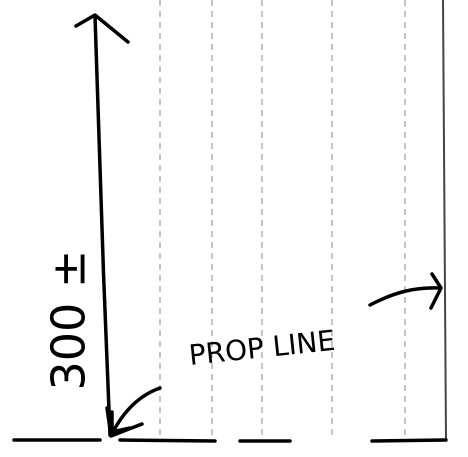 The width and height of the screenshot is (468, 457). I want to click on pointer-arrow-head, so click(436, 291).